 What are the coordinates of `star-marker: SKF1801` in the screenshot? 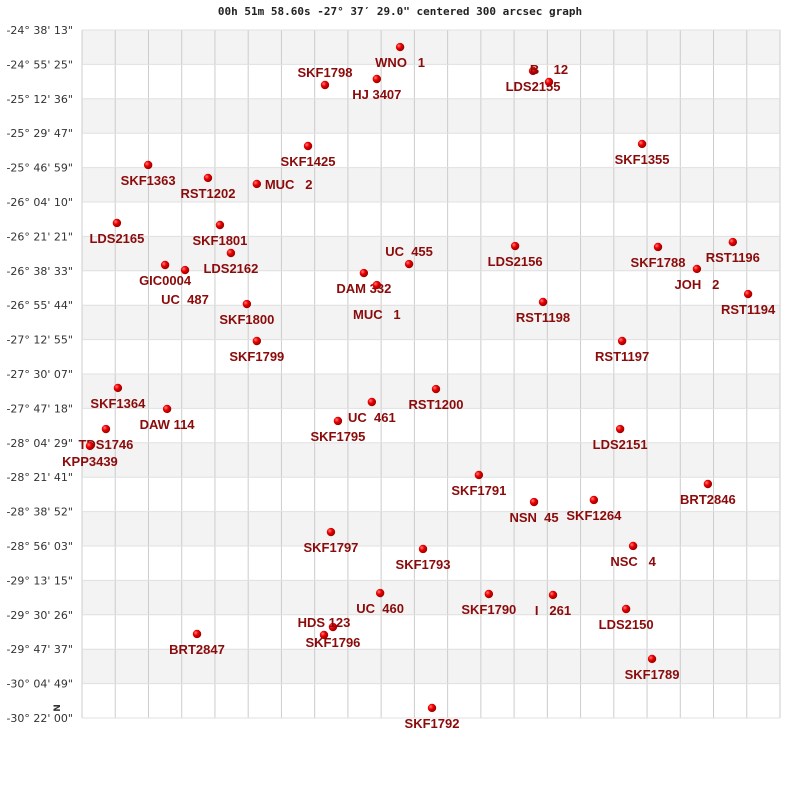 It's located at (219, 234).